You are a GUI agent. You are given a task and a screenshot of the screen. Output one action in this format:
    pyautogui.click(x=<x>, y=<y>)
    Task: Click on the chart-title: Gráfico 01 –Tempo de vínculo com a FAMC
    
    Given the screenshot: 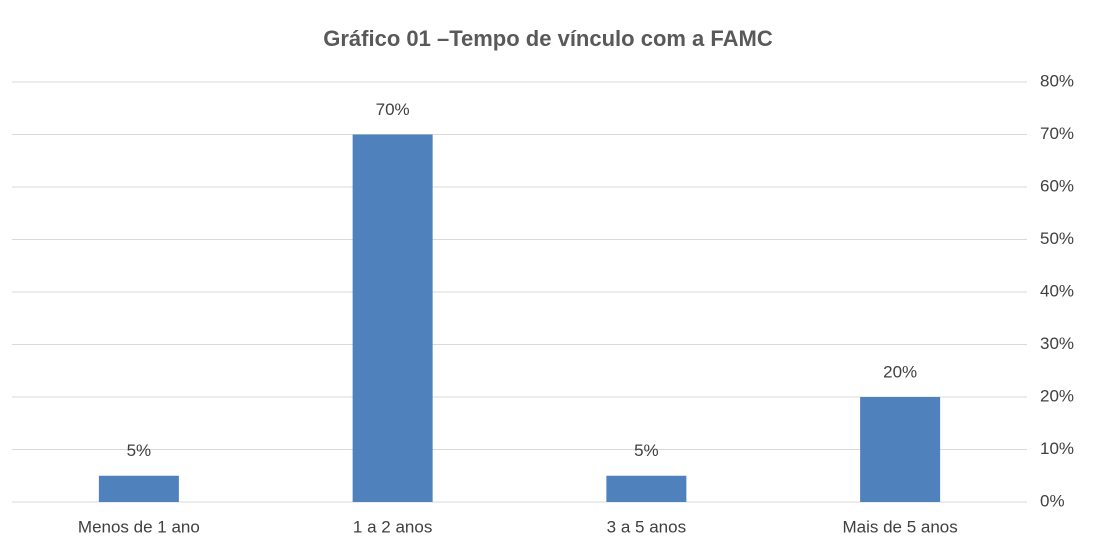 What is the action you would take?
    pyautogui.click(x=548, y=38)
    